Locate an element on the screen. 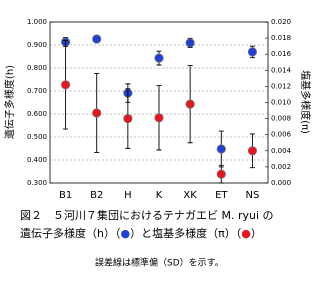  y2-tick-label: 0.020 is located at coordinates (281, 22).